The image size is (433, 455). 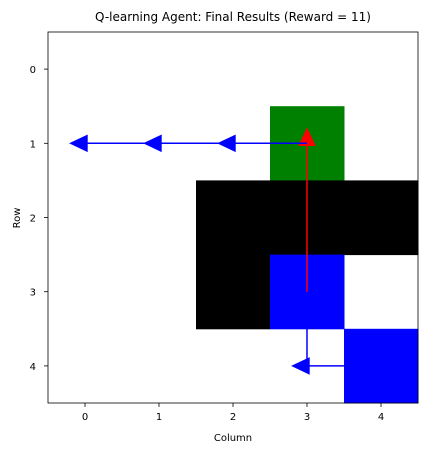 What do you see at coordinates (381, 417) in the screenshot?
I see `x-tick-label-4: 4` at bounding box center [381, 417].